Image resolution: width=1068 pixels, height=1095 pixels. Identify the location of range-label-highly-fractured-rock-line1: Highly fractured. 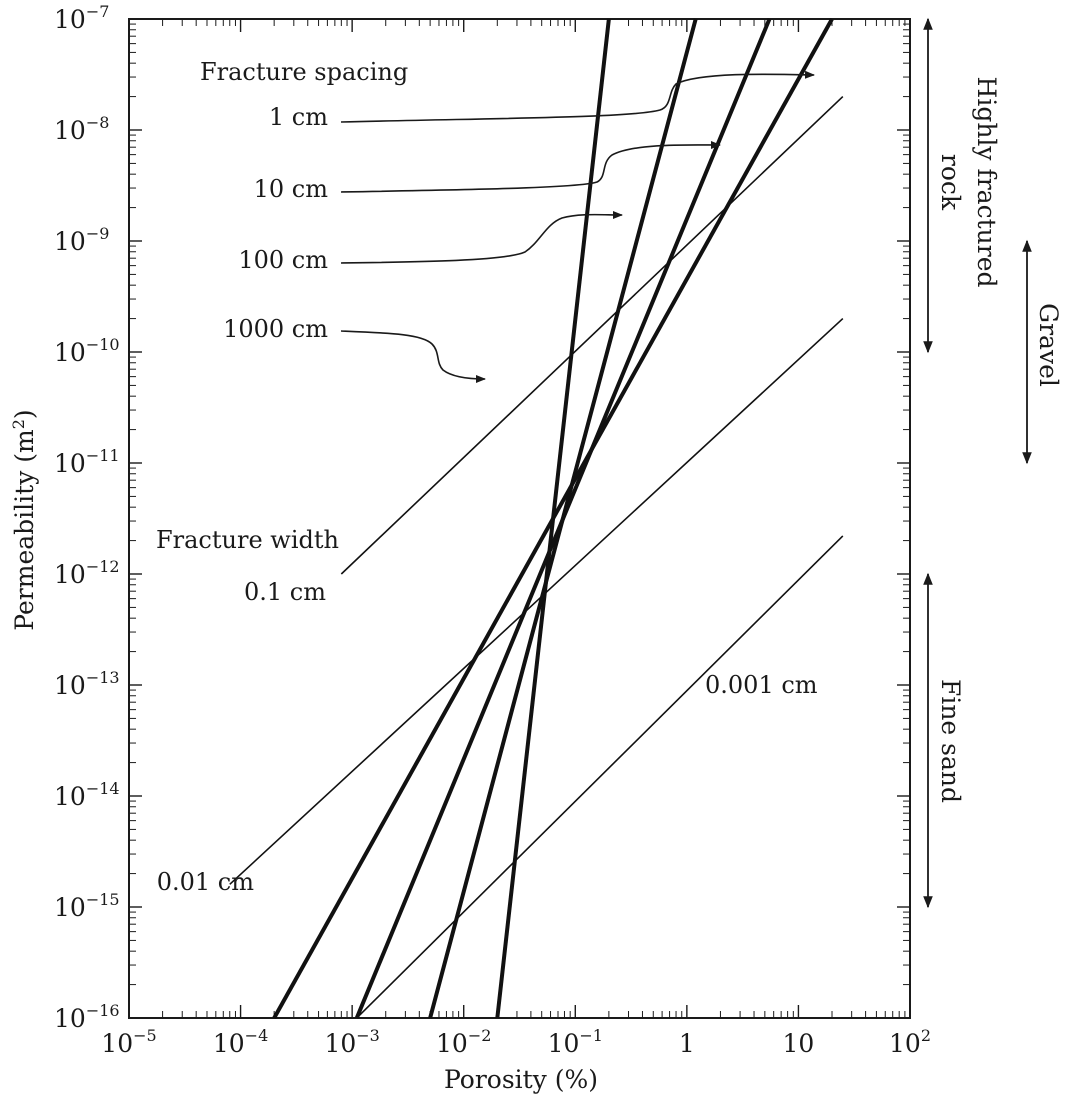
(986, 182).